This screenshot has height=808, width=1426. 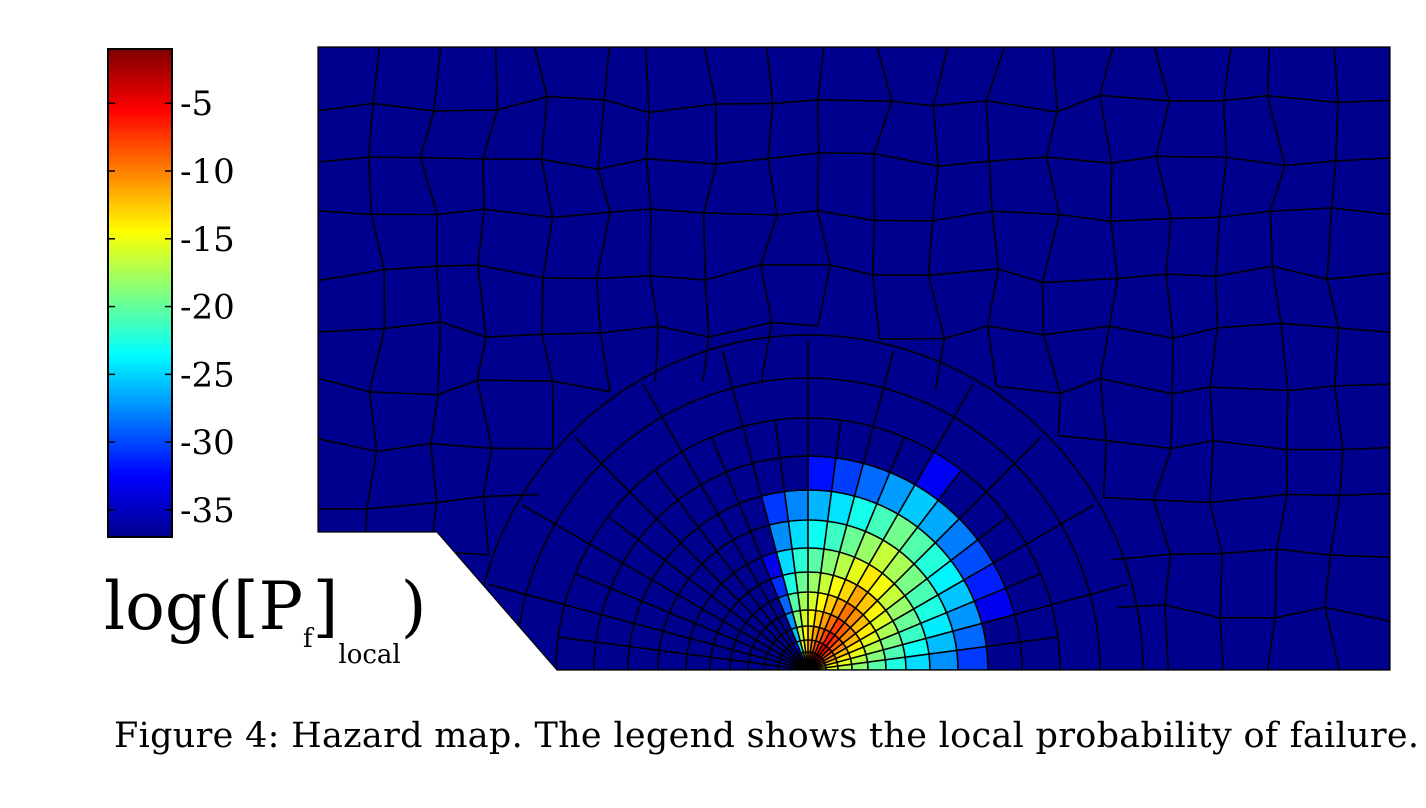 What do you see at coordinates (196, 104) in the screenshot?
I see `colorbar-tick-label: -5` at bounding box center [196, 104].